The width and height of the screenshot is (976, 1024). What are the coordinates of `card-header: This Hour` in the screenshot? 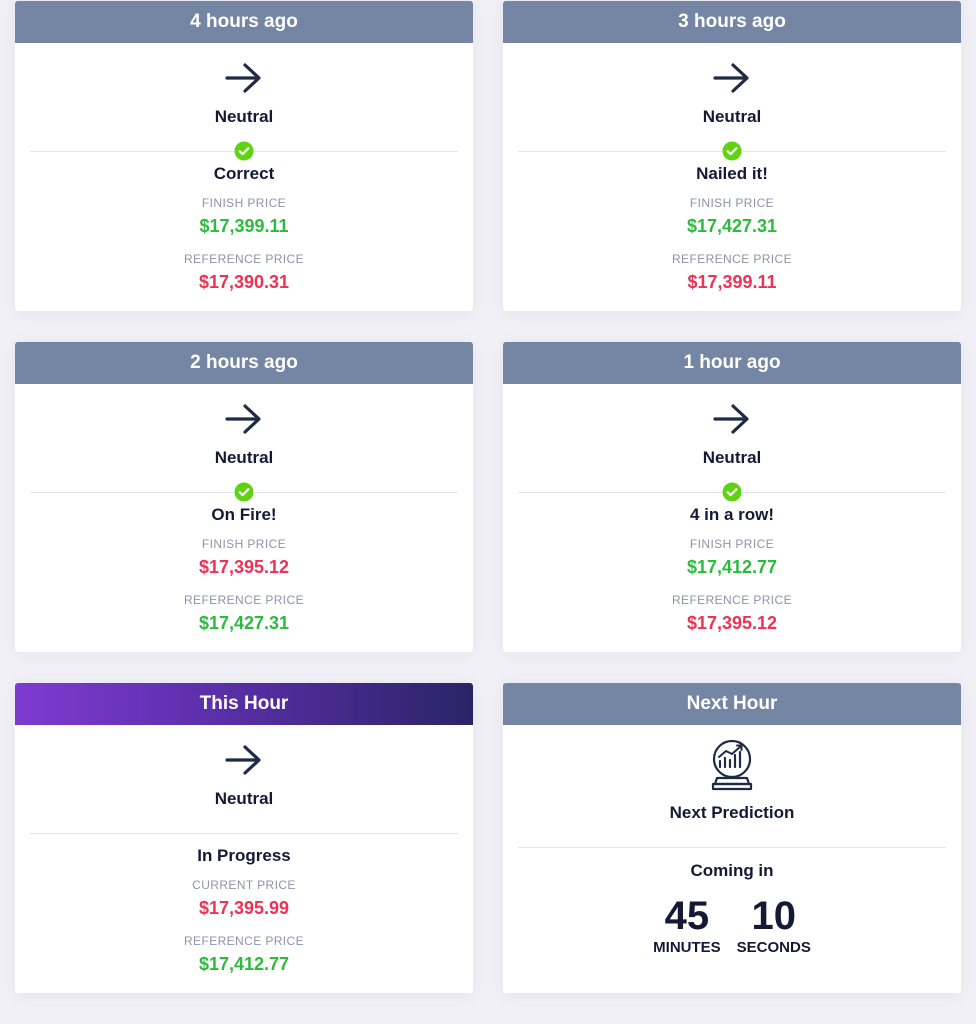 It's located at (244, 704).